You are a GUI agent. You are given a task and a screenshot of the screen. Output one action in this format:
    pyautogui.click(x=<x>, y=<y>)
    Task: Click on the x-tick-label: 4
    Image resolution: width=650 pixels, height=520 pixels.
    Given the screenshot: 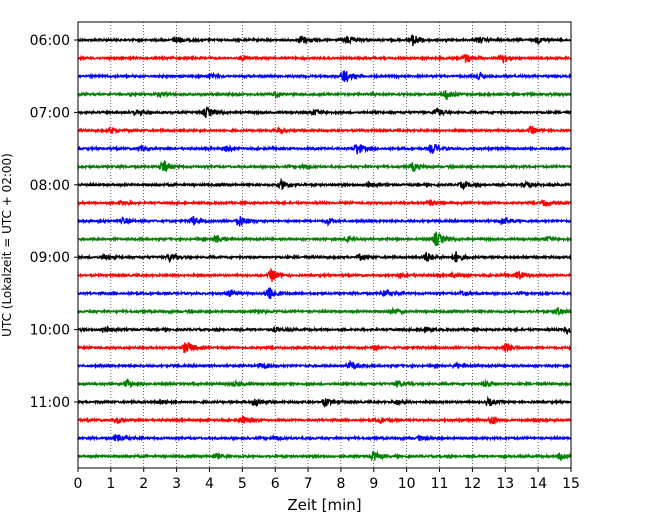 What is the action you would take?
    pyautogui.click(x=209, y=484)
    